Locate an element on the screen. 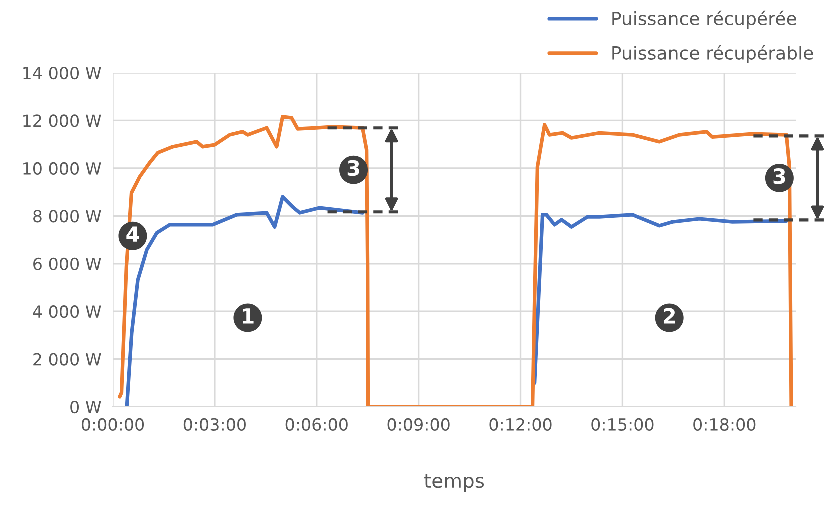 This screenshot has height=507, width=825. x-tick-label: 0:15:00 is located at coordinates (623, 425).